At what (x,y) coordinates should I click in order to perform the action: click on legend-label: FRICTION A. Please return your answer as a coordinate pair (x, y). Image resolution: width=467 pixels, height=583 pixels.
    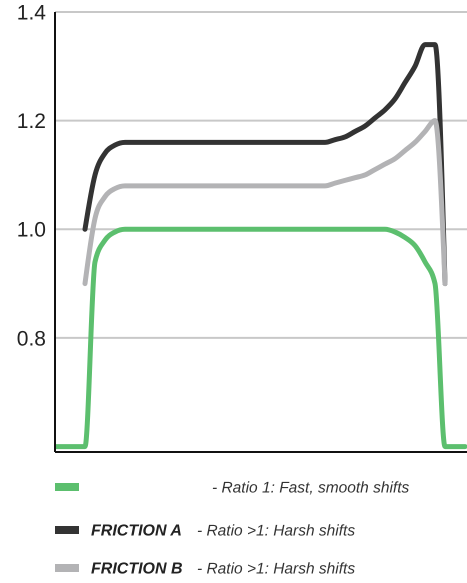
    Looking at the image, I should click on (136, 531).